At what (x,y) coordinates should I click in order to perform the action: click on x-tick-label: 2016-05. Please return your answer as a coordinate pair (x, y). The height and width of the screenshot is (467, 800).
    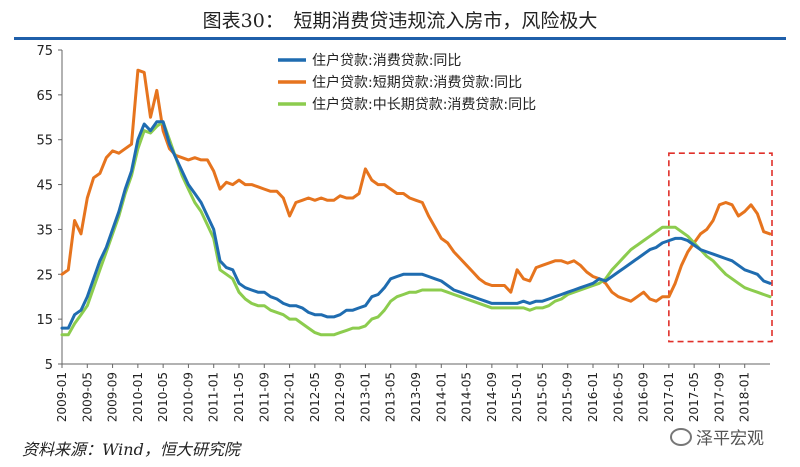
    Looking at the image, I should click on (618, 397).